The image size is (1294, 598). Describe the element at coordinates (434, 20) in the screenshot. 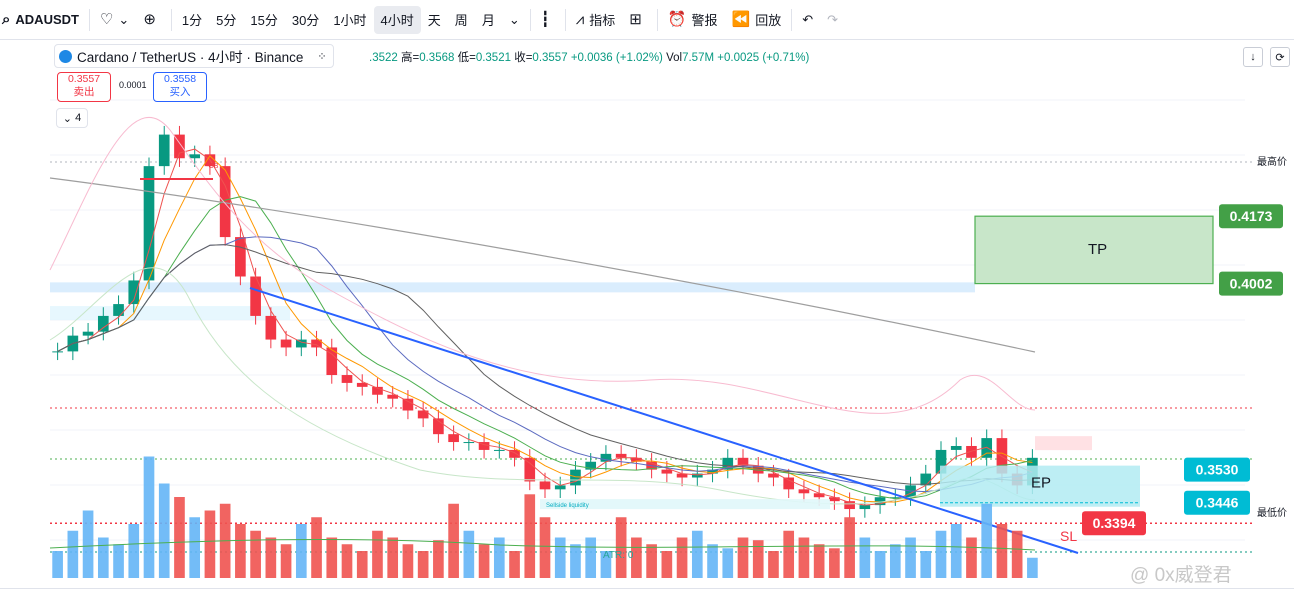

I see `interval-1d: 天` at that location.